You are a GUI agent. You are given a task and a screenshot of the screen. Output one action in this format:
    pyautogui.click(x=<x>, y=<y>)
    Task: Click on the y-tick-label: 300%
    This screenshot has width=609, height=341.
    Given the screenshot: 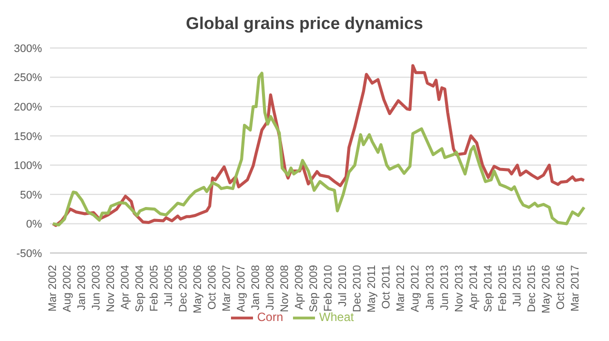 What is the action you would take?
    pyautogui.click(x=28, y=48)
    